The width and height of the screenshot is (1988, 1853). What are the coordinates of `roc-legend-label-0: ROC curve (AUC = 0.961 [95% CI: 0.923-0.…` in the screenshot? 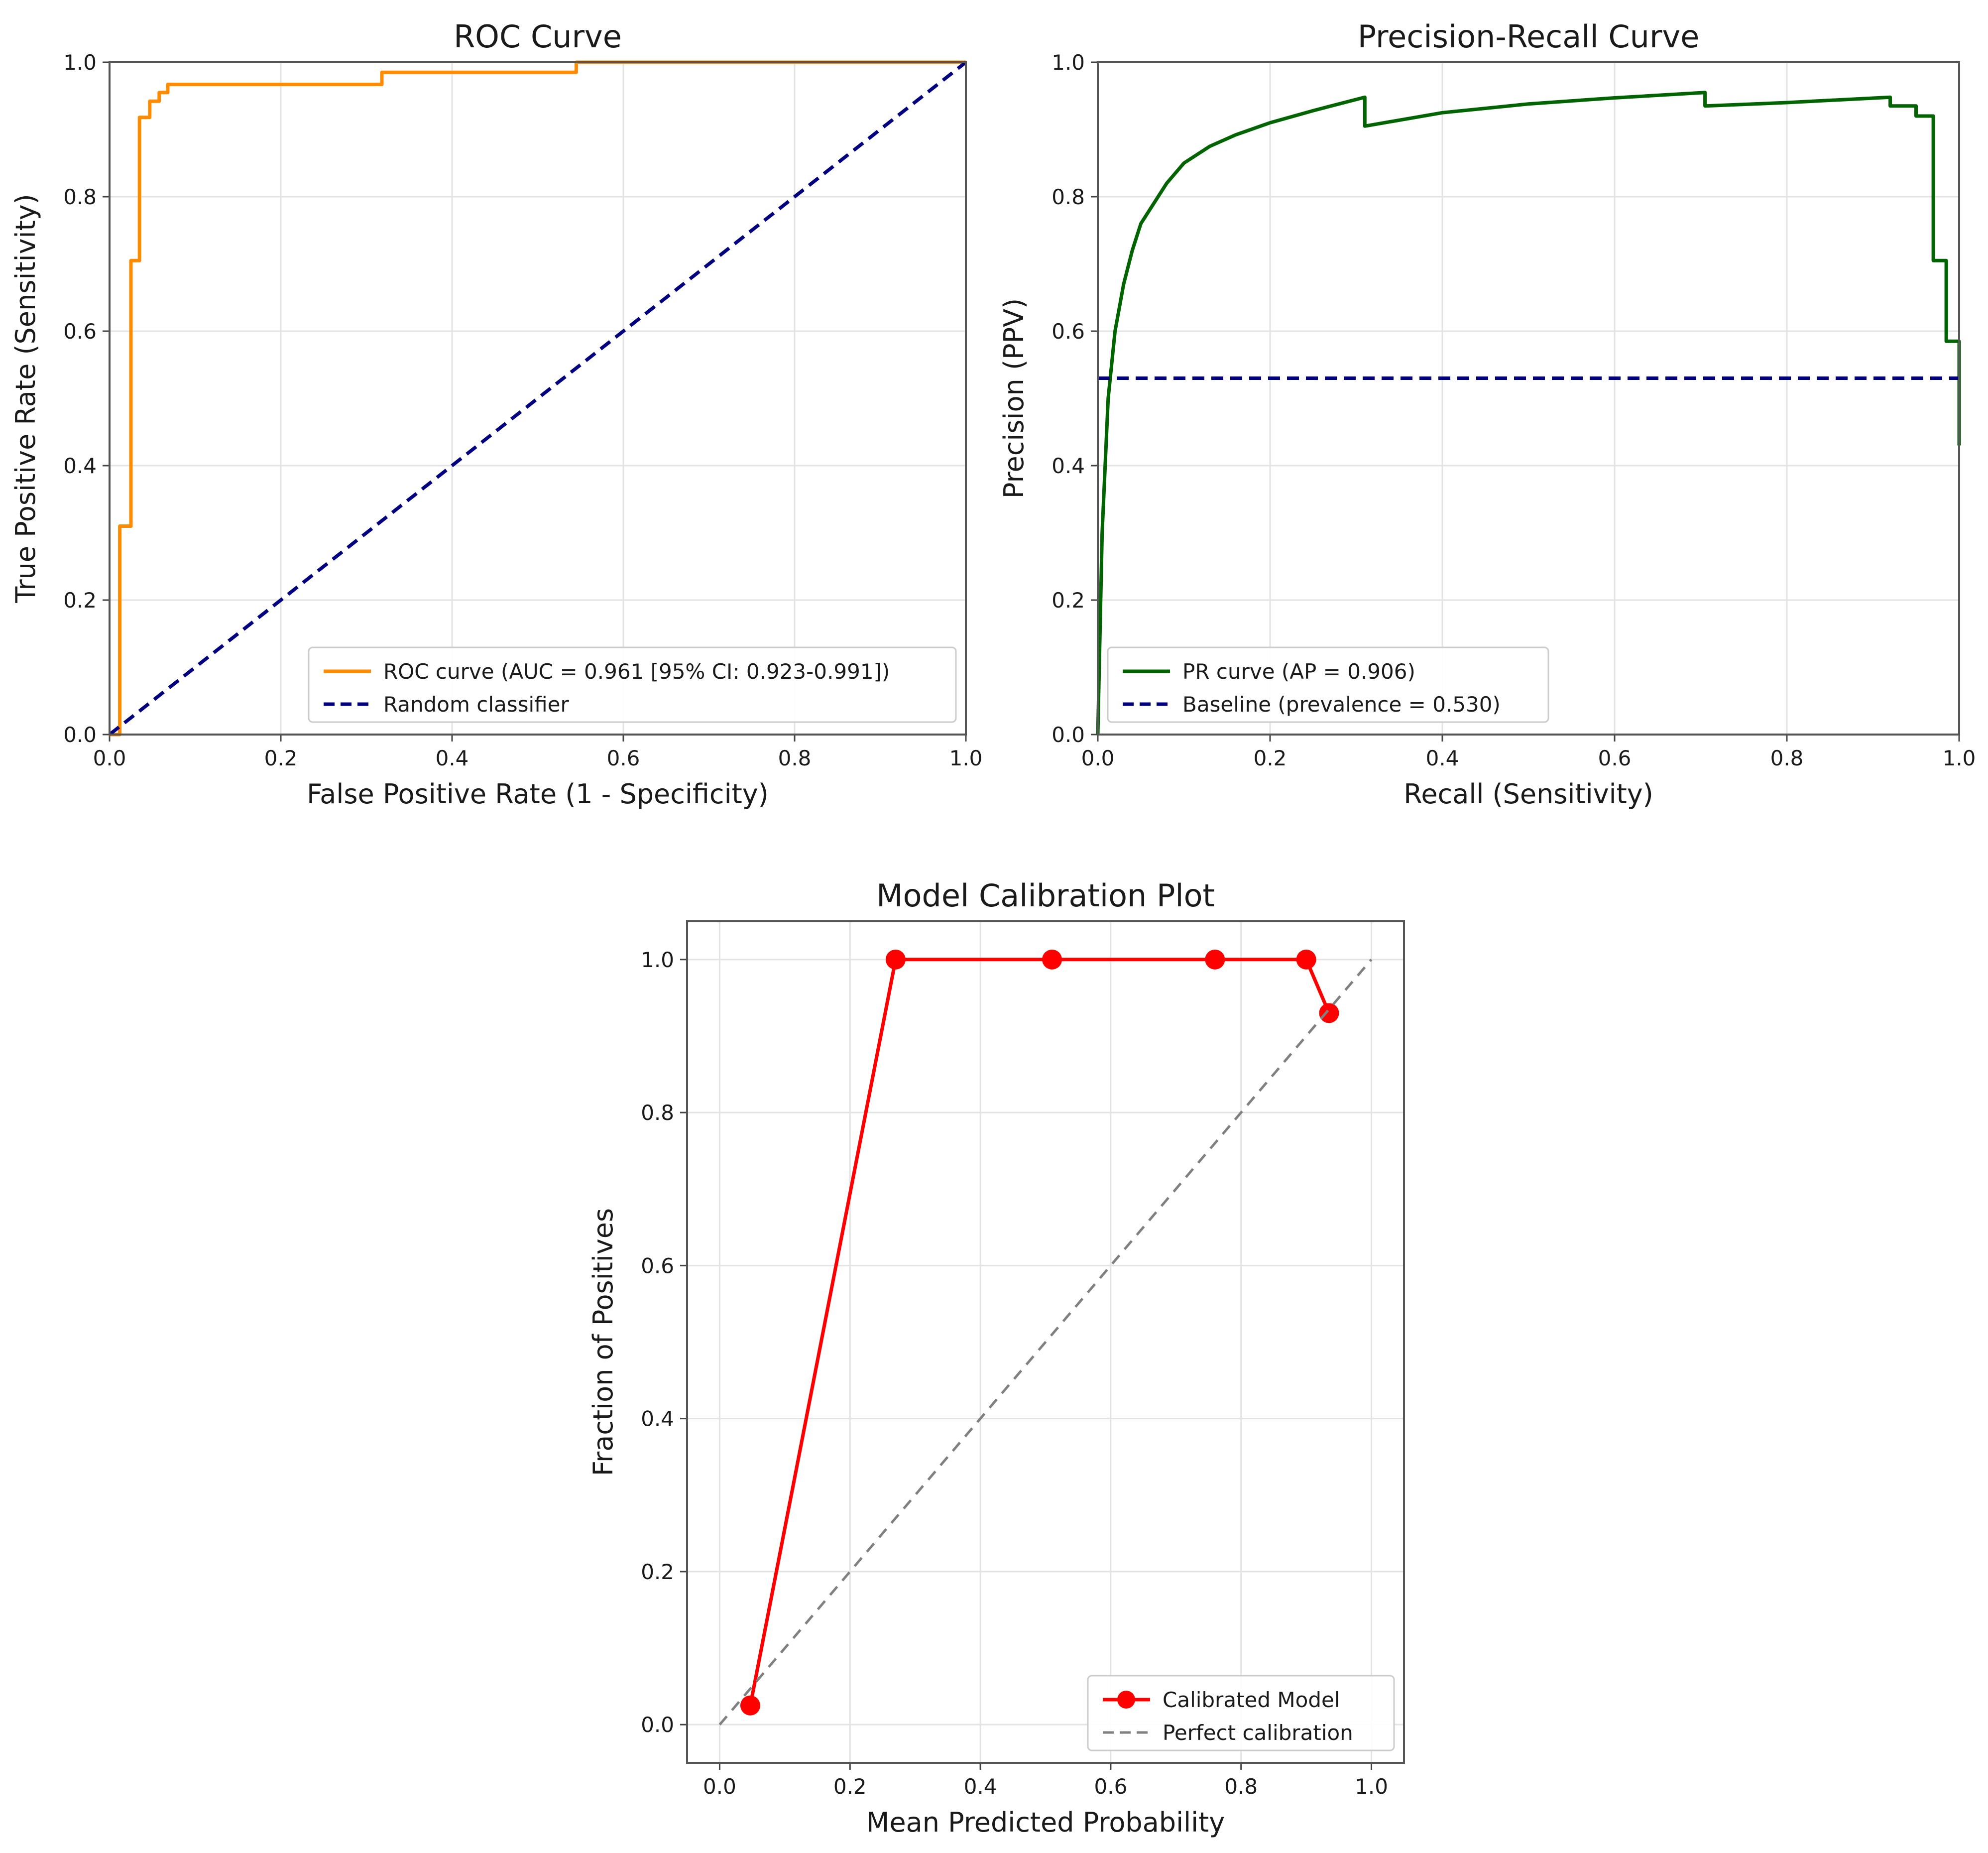 It's located at (637, 671).